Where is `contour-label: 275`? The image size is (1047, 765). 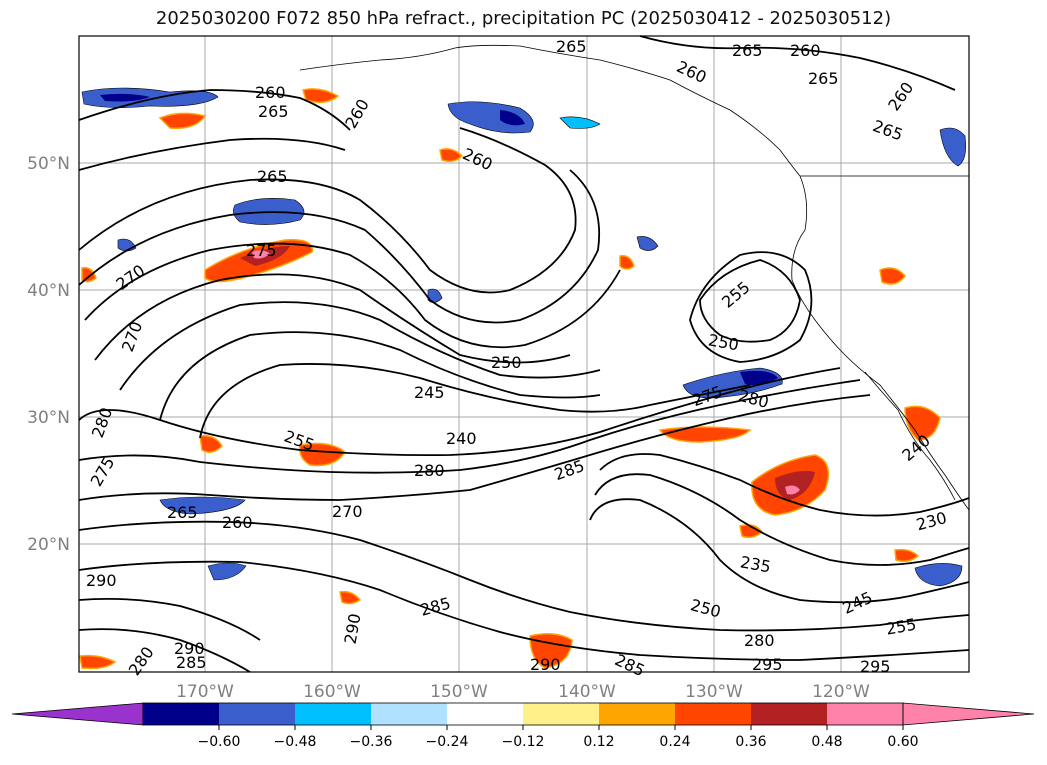
contour-label: 275 is located at coordinates (261, 250).